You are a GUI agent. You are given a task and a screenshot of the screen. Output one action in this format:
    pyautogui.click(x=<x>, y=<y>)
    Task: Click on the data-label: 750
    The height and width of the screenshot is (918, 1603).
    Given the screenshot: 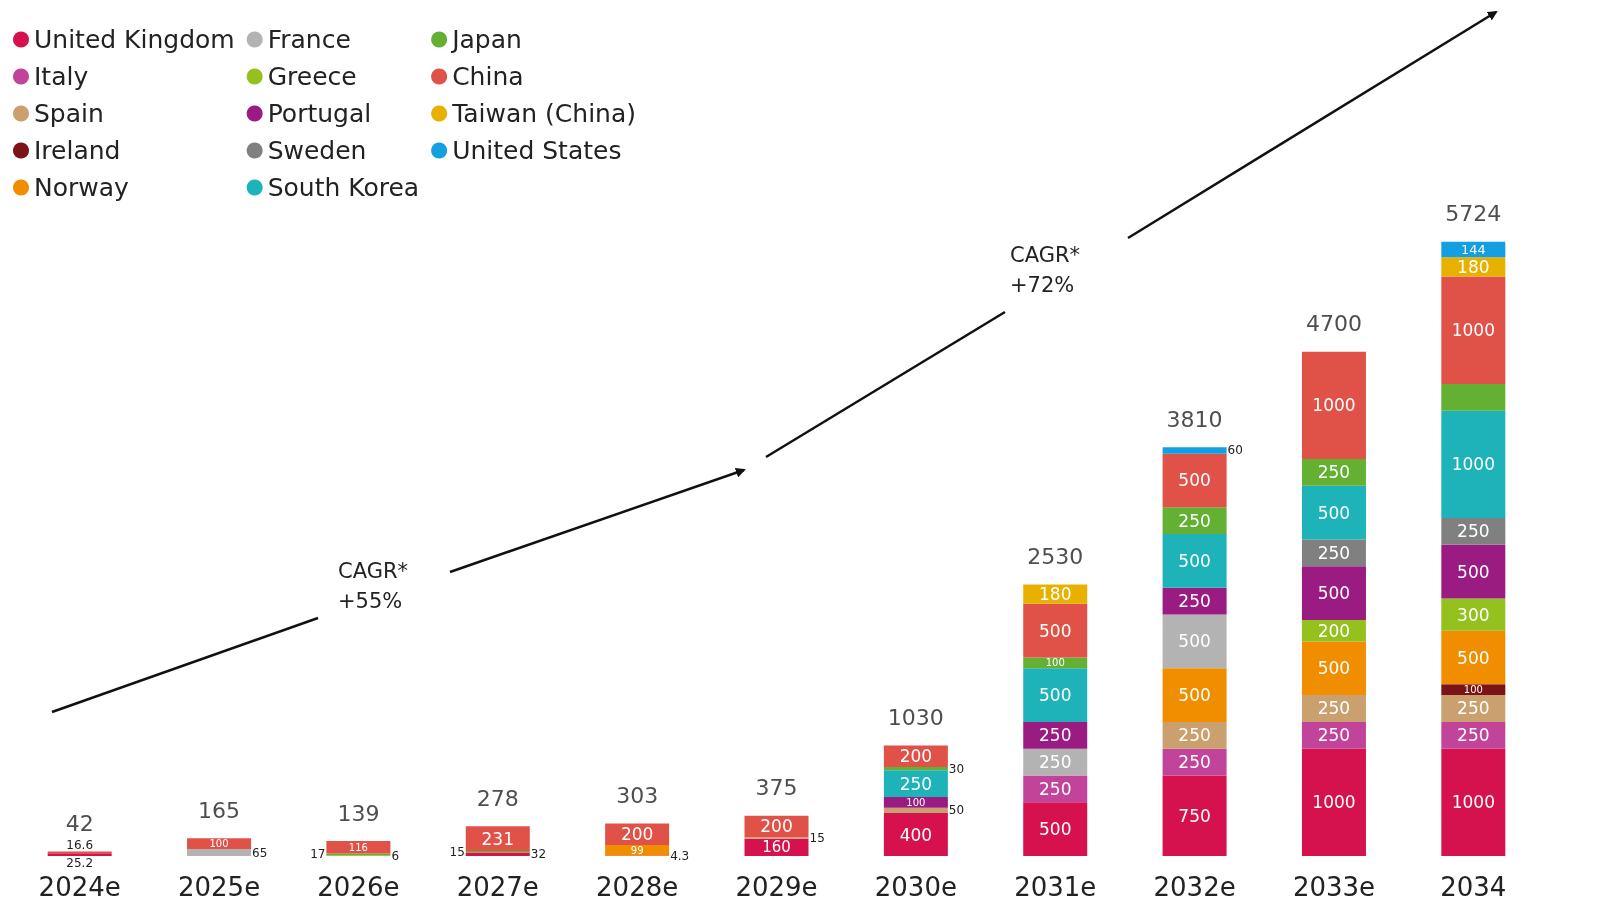 What is the action you would take?
    pyautogui.click(x=1194, y=815)
    